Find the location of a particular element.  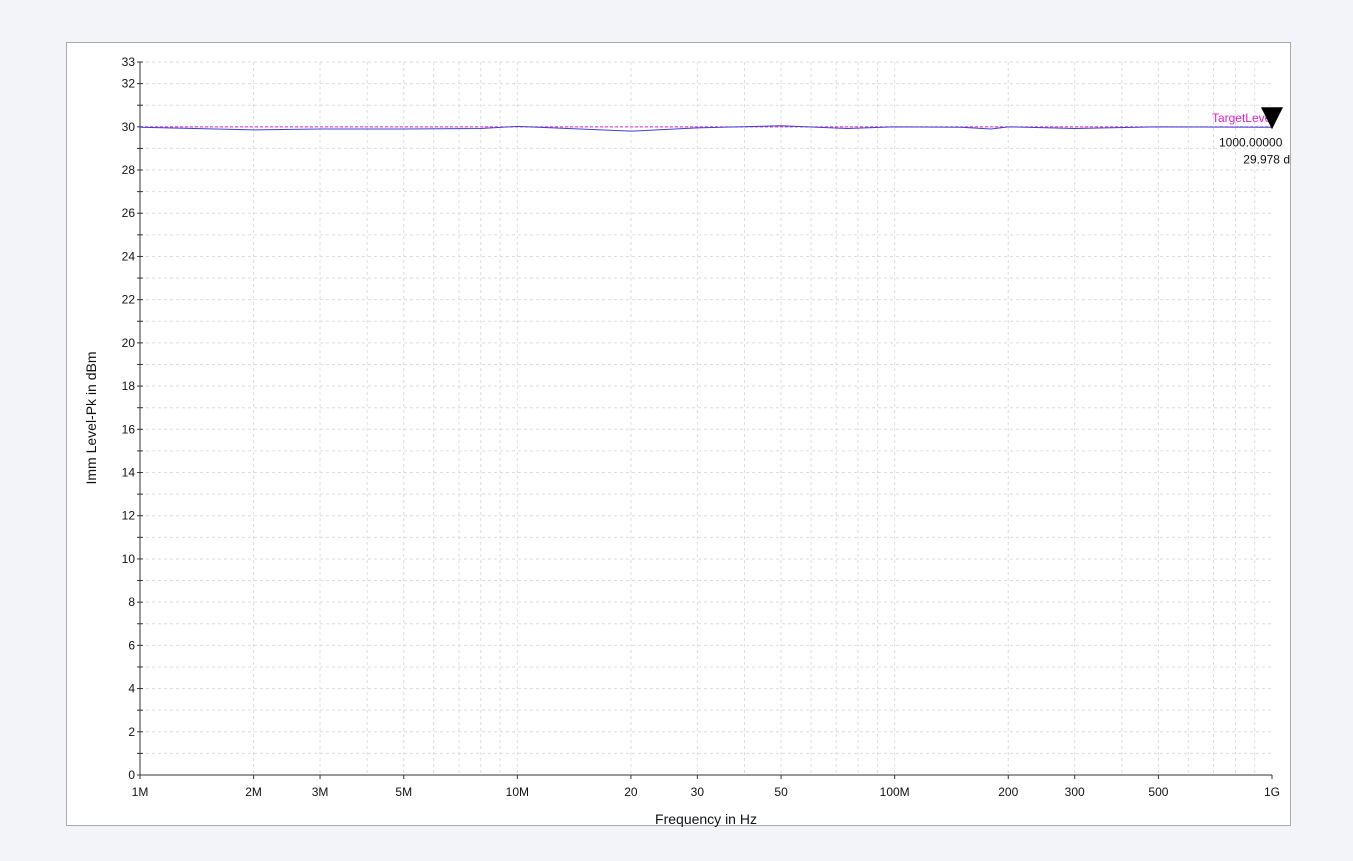

y-tick-label: 30 is located at coordinates (129, 127).